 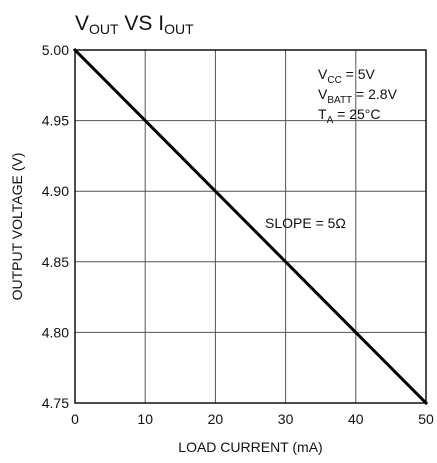 What do you see at coordinates (55, 121) in the screenshot?
I see `y-tick-label: 4.95` at bounding box center [55, 121].